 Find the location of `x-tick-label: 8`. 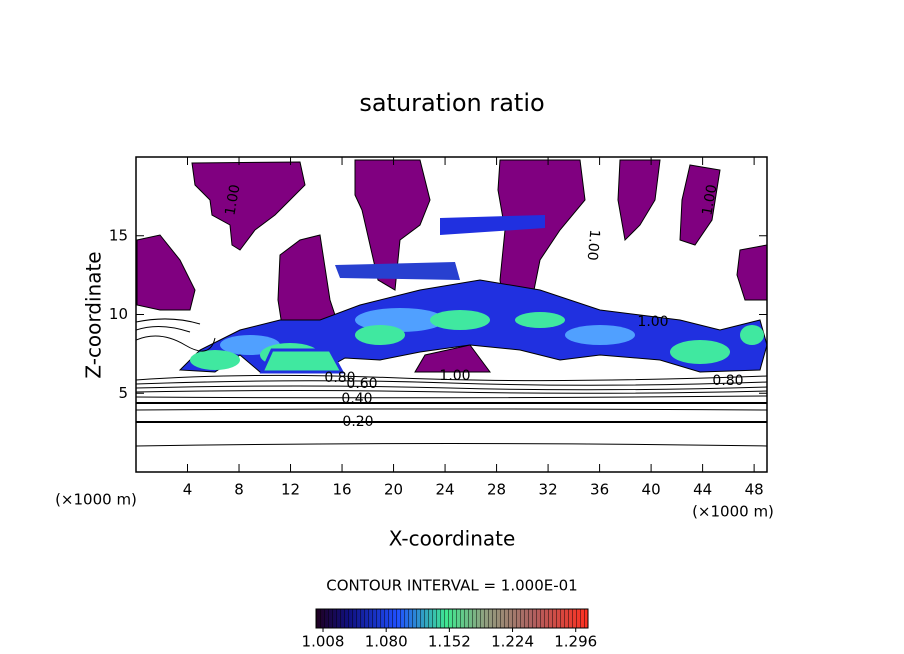

x-tick-label: 8 is located at coordinates (239, 490).